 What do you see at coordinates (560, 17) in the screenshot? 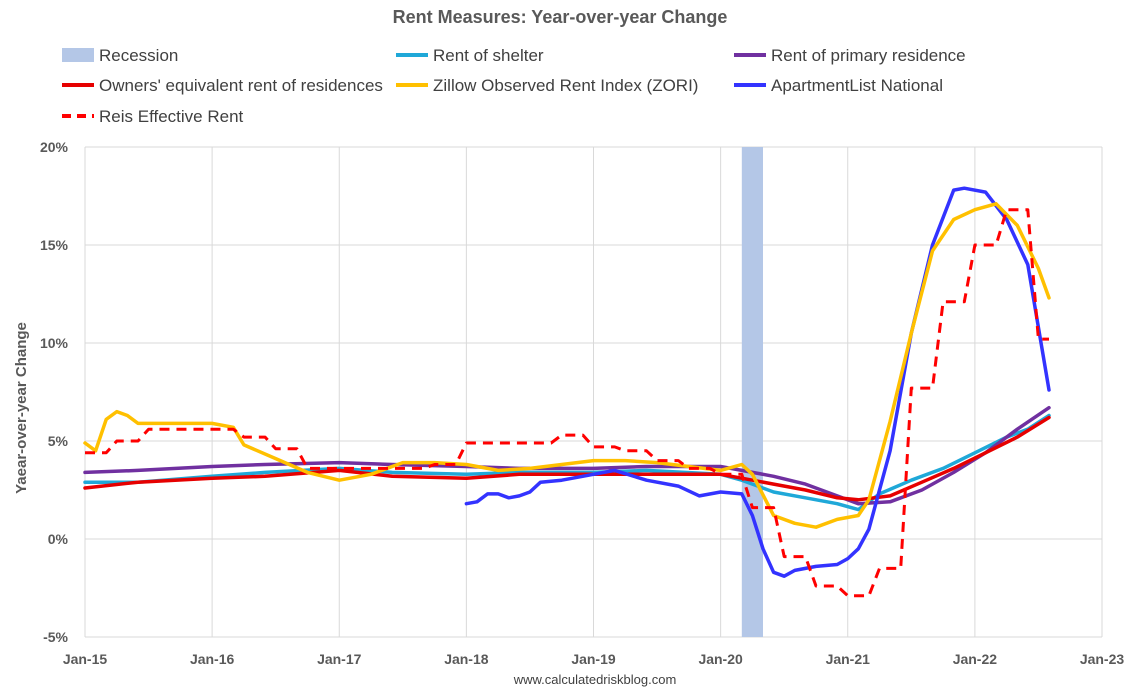
I see `chart-title: Rent Measures: Year-over-year Change` at bounding box center [560, 17].